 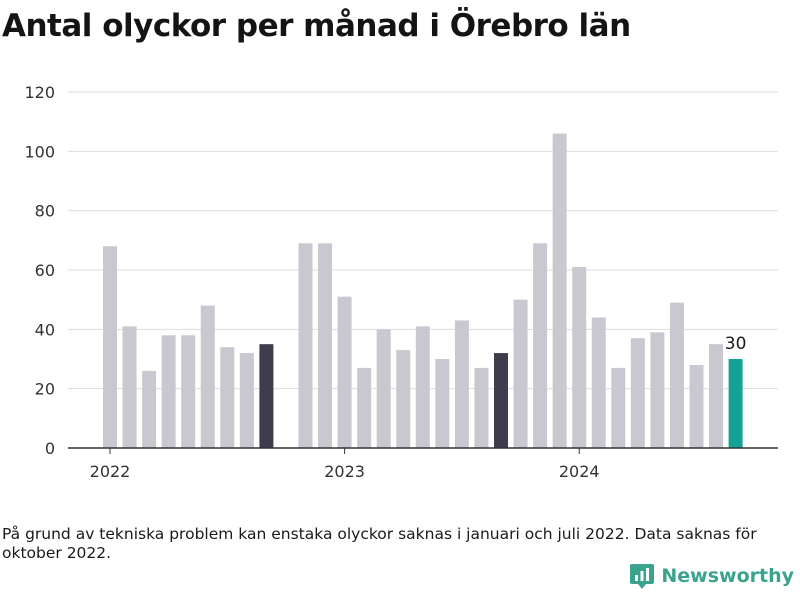 What do you see at coordinates (344, 471) in the screenshot?
I see `x-tick-label: 2023` at bounding box center [344, 471].